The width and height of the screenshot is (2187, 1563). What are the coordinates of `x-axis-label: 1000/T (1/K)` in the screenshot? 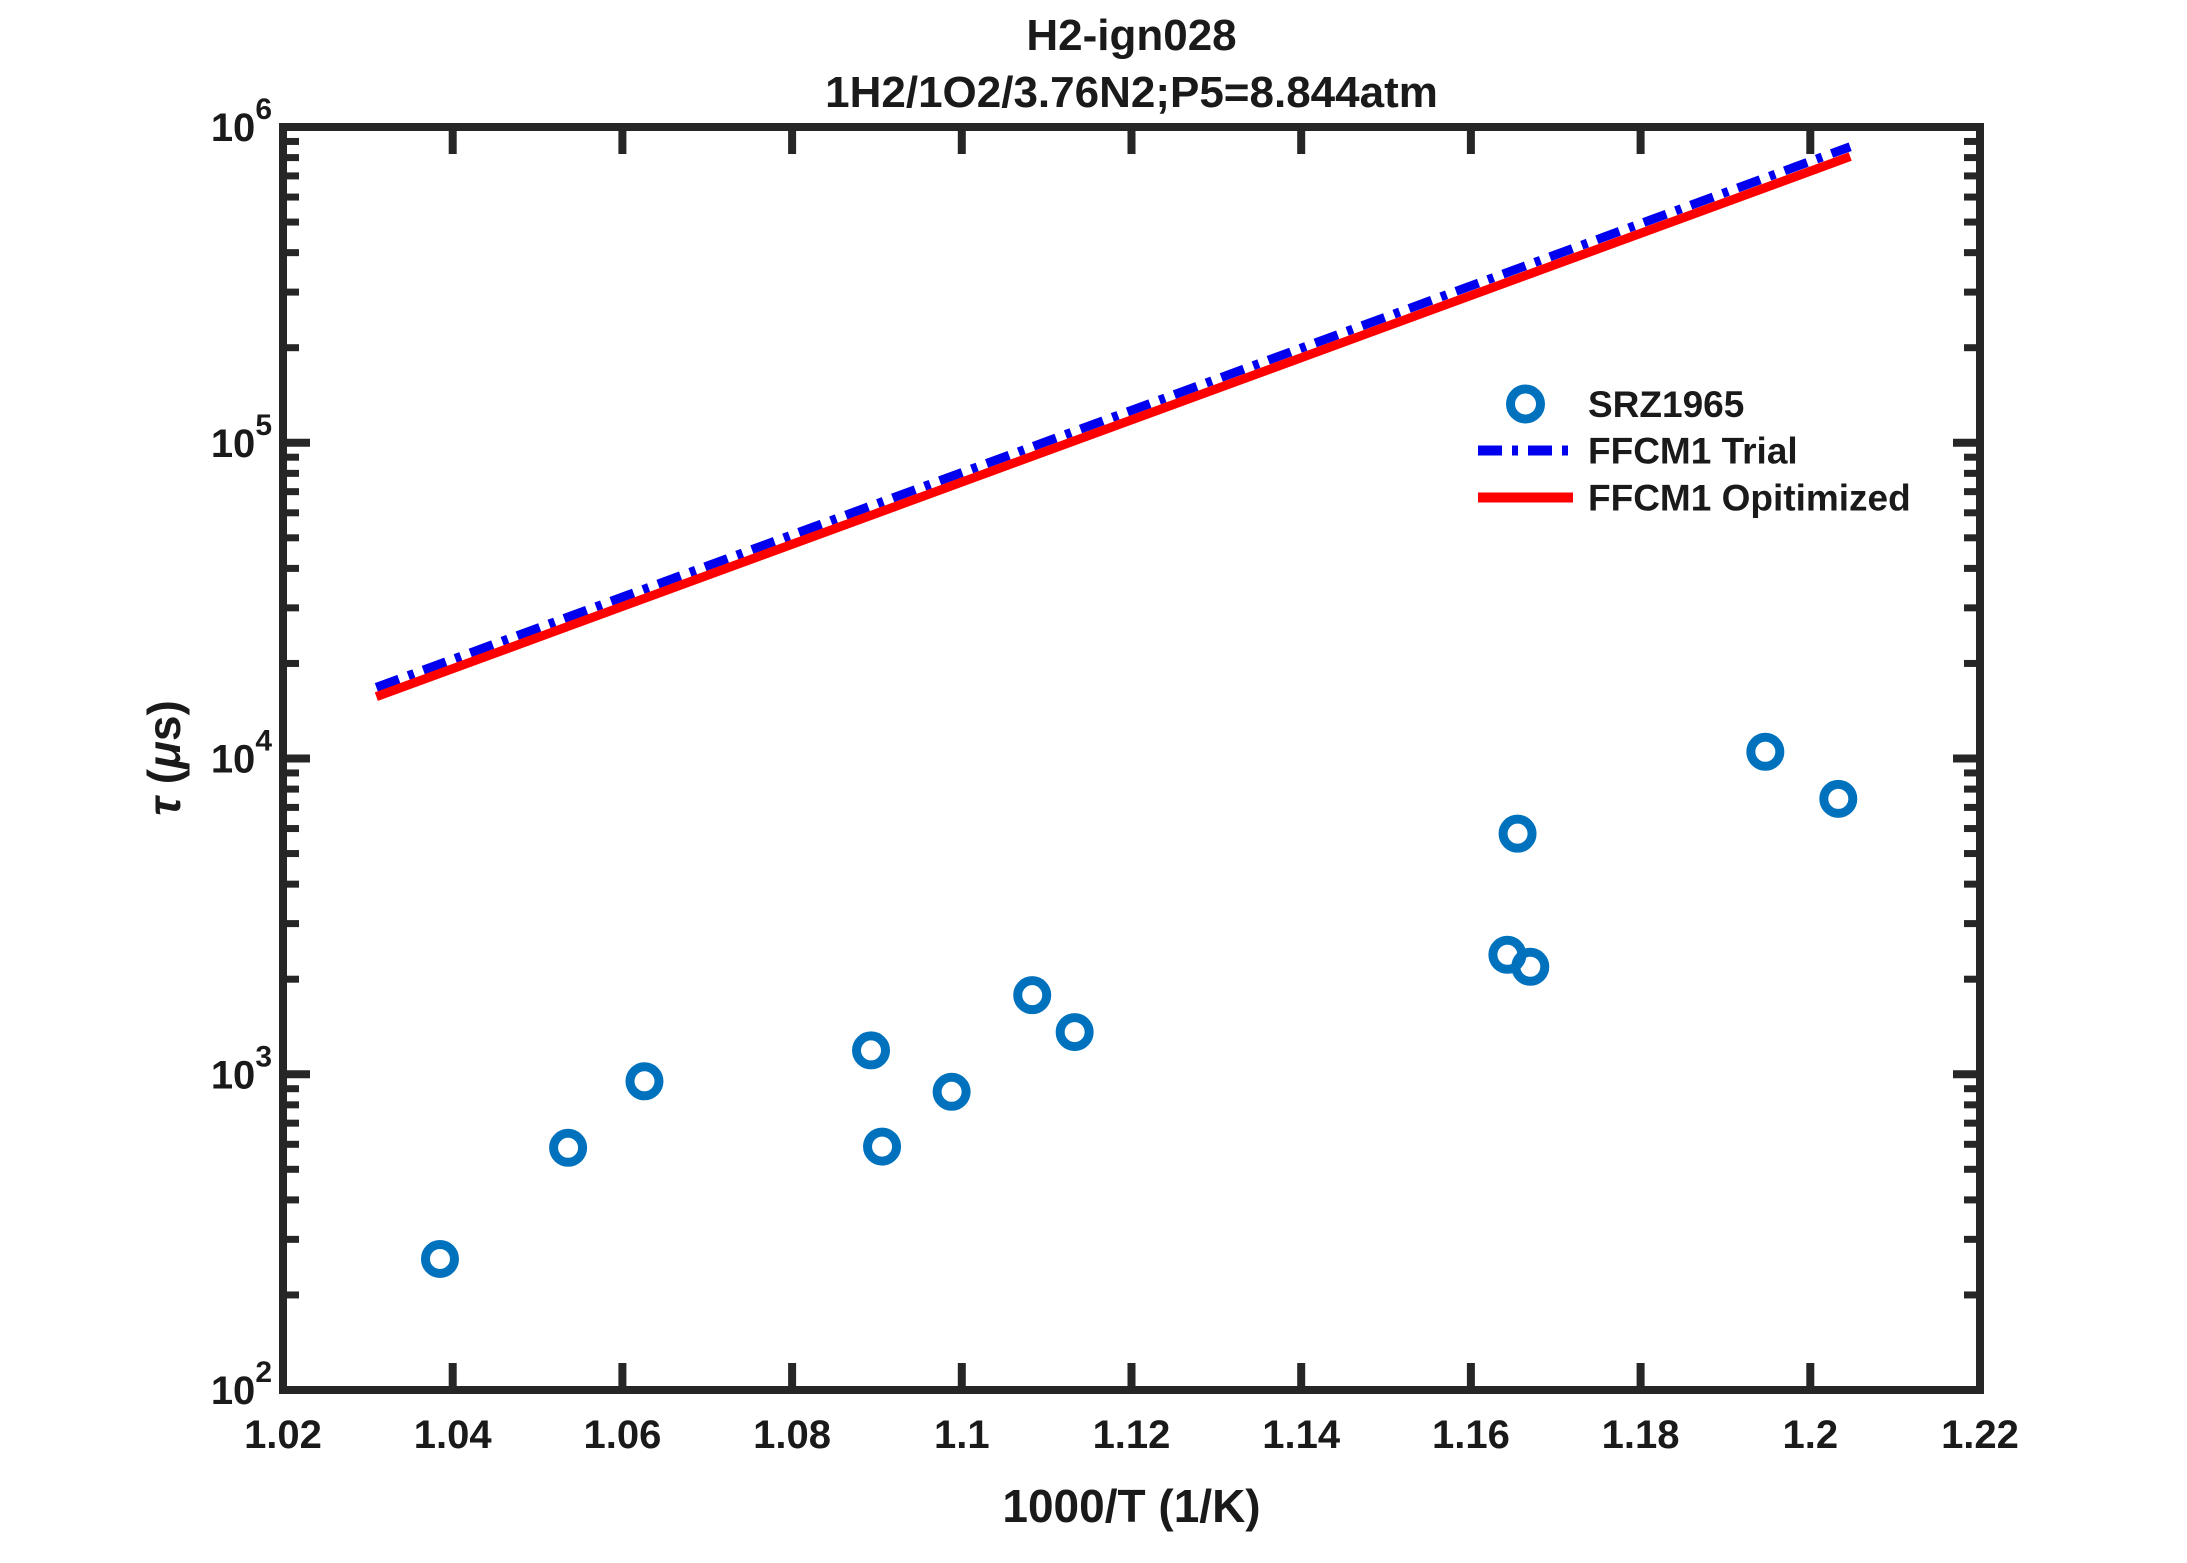 It's located at (1131, 1506).